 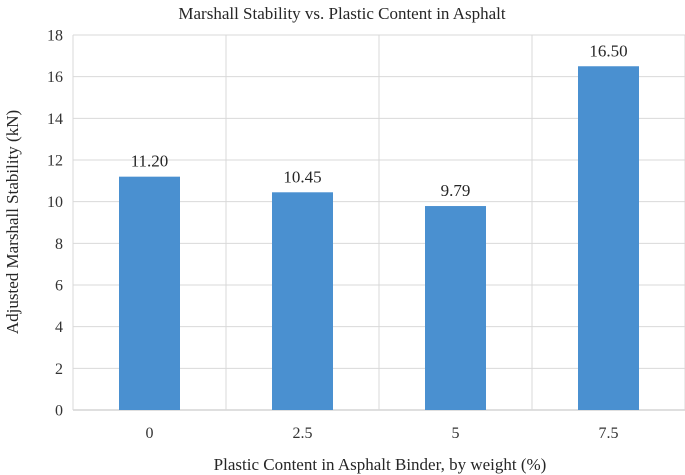 What do you see at coordinates (55, 202) in the screenshot?
I see `y-tick-label: 10` at bounding box center [55, 202].